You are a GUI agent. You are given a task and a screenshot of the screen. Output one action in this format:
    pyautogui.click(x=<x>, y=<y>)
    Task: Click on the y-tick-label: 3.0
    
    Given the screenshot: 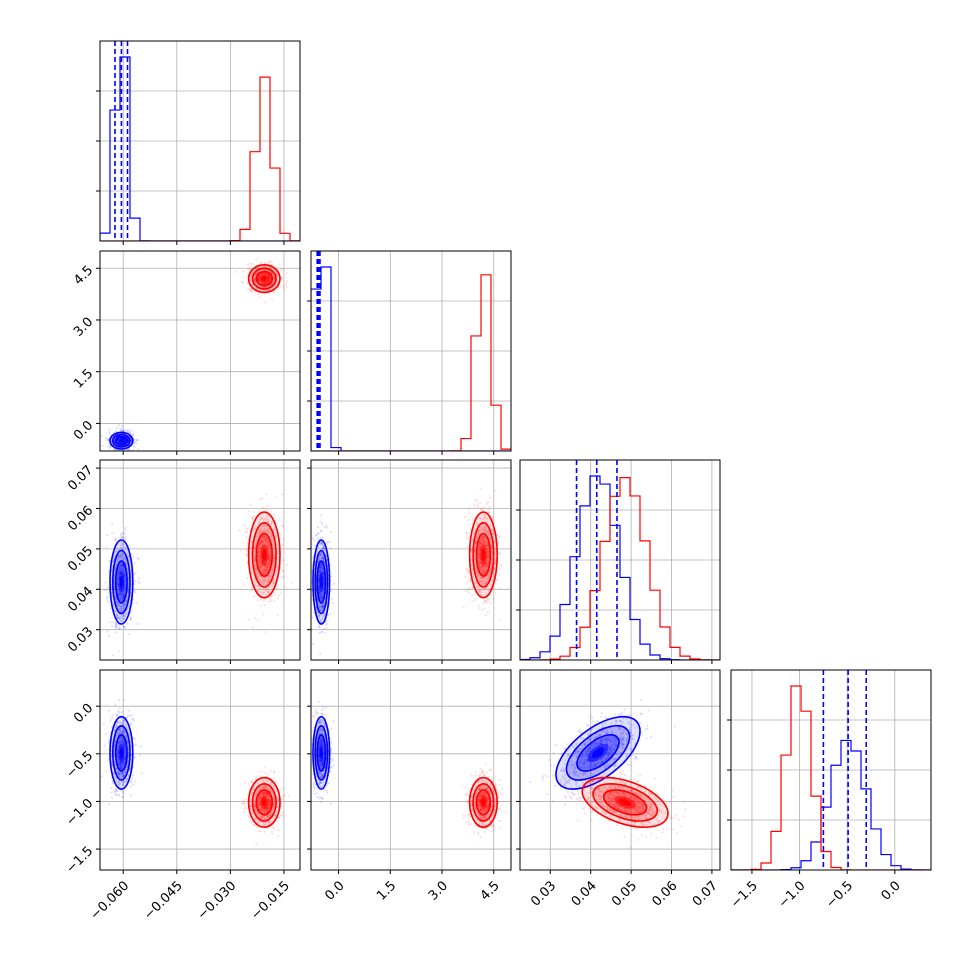 What is the action you would take?
    pyautogui.click(x=83, y=327)
    